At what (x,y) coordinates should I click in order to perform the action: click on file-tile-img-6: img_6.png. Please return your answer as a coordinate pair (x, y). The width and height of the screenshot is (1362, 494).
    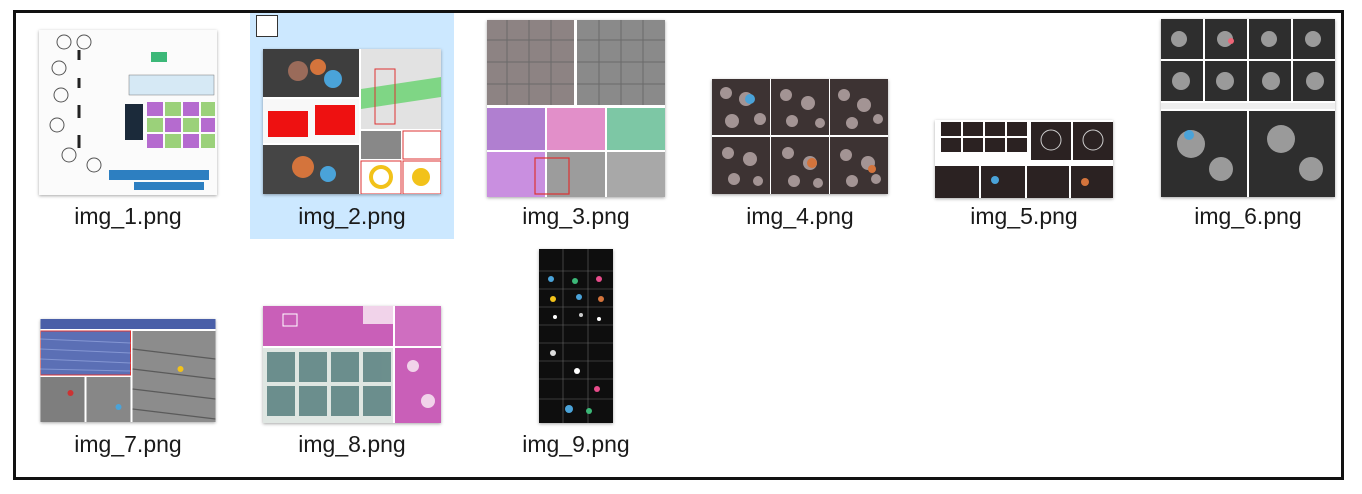
    Looking at the image, I should click on (1248, 126).